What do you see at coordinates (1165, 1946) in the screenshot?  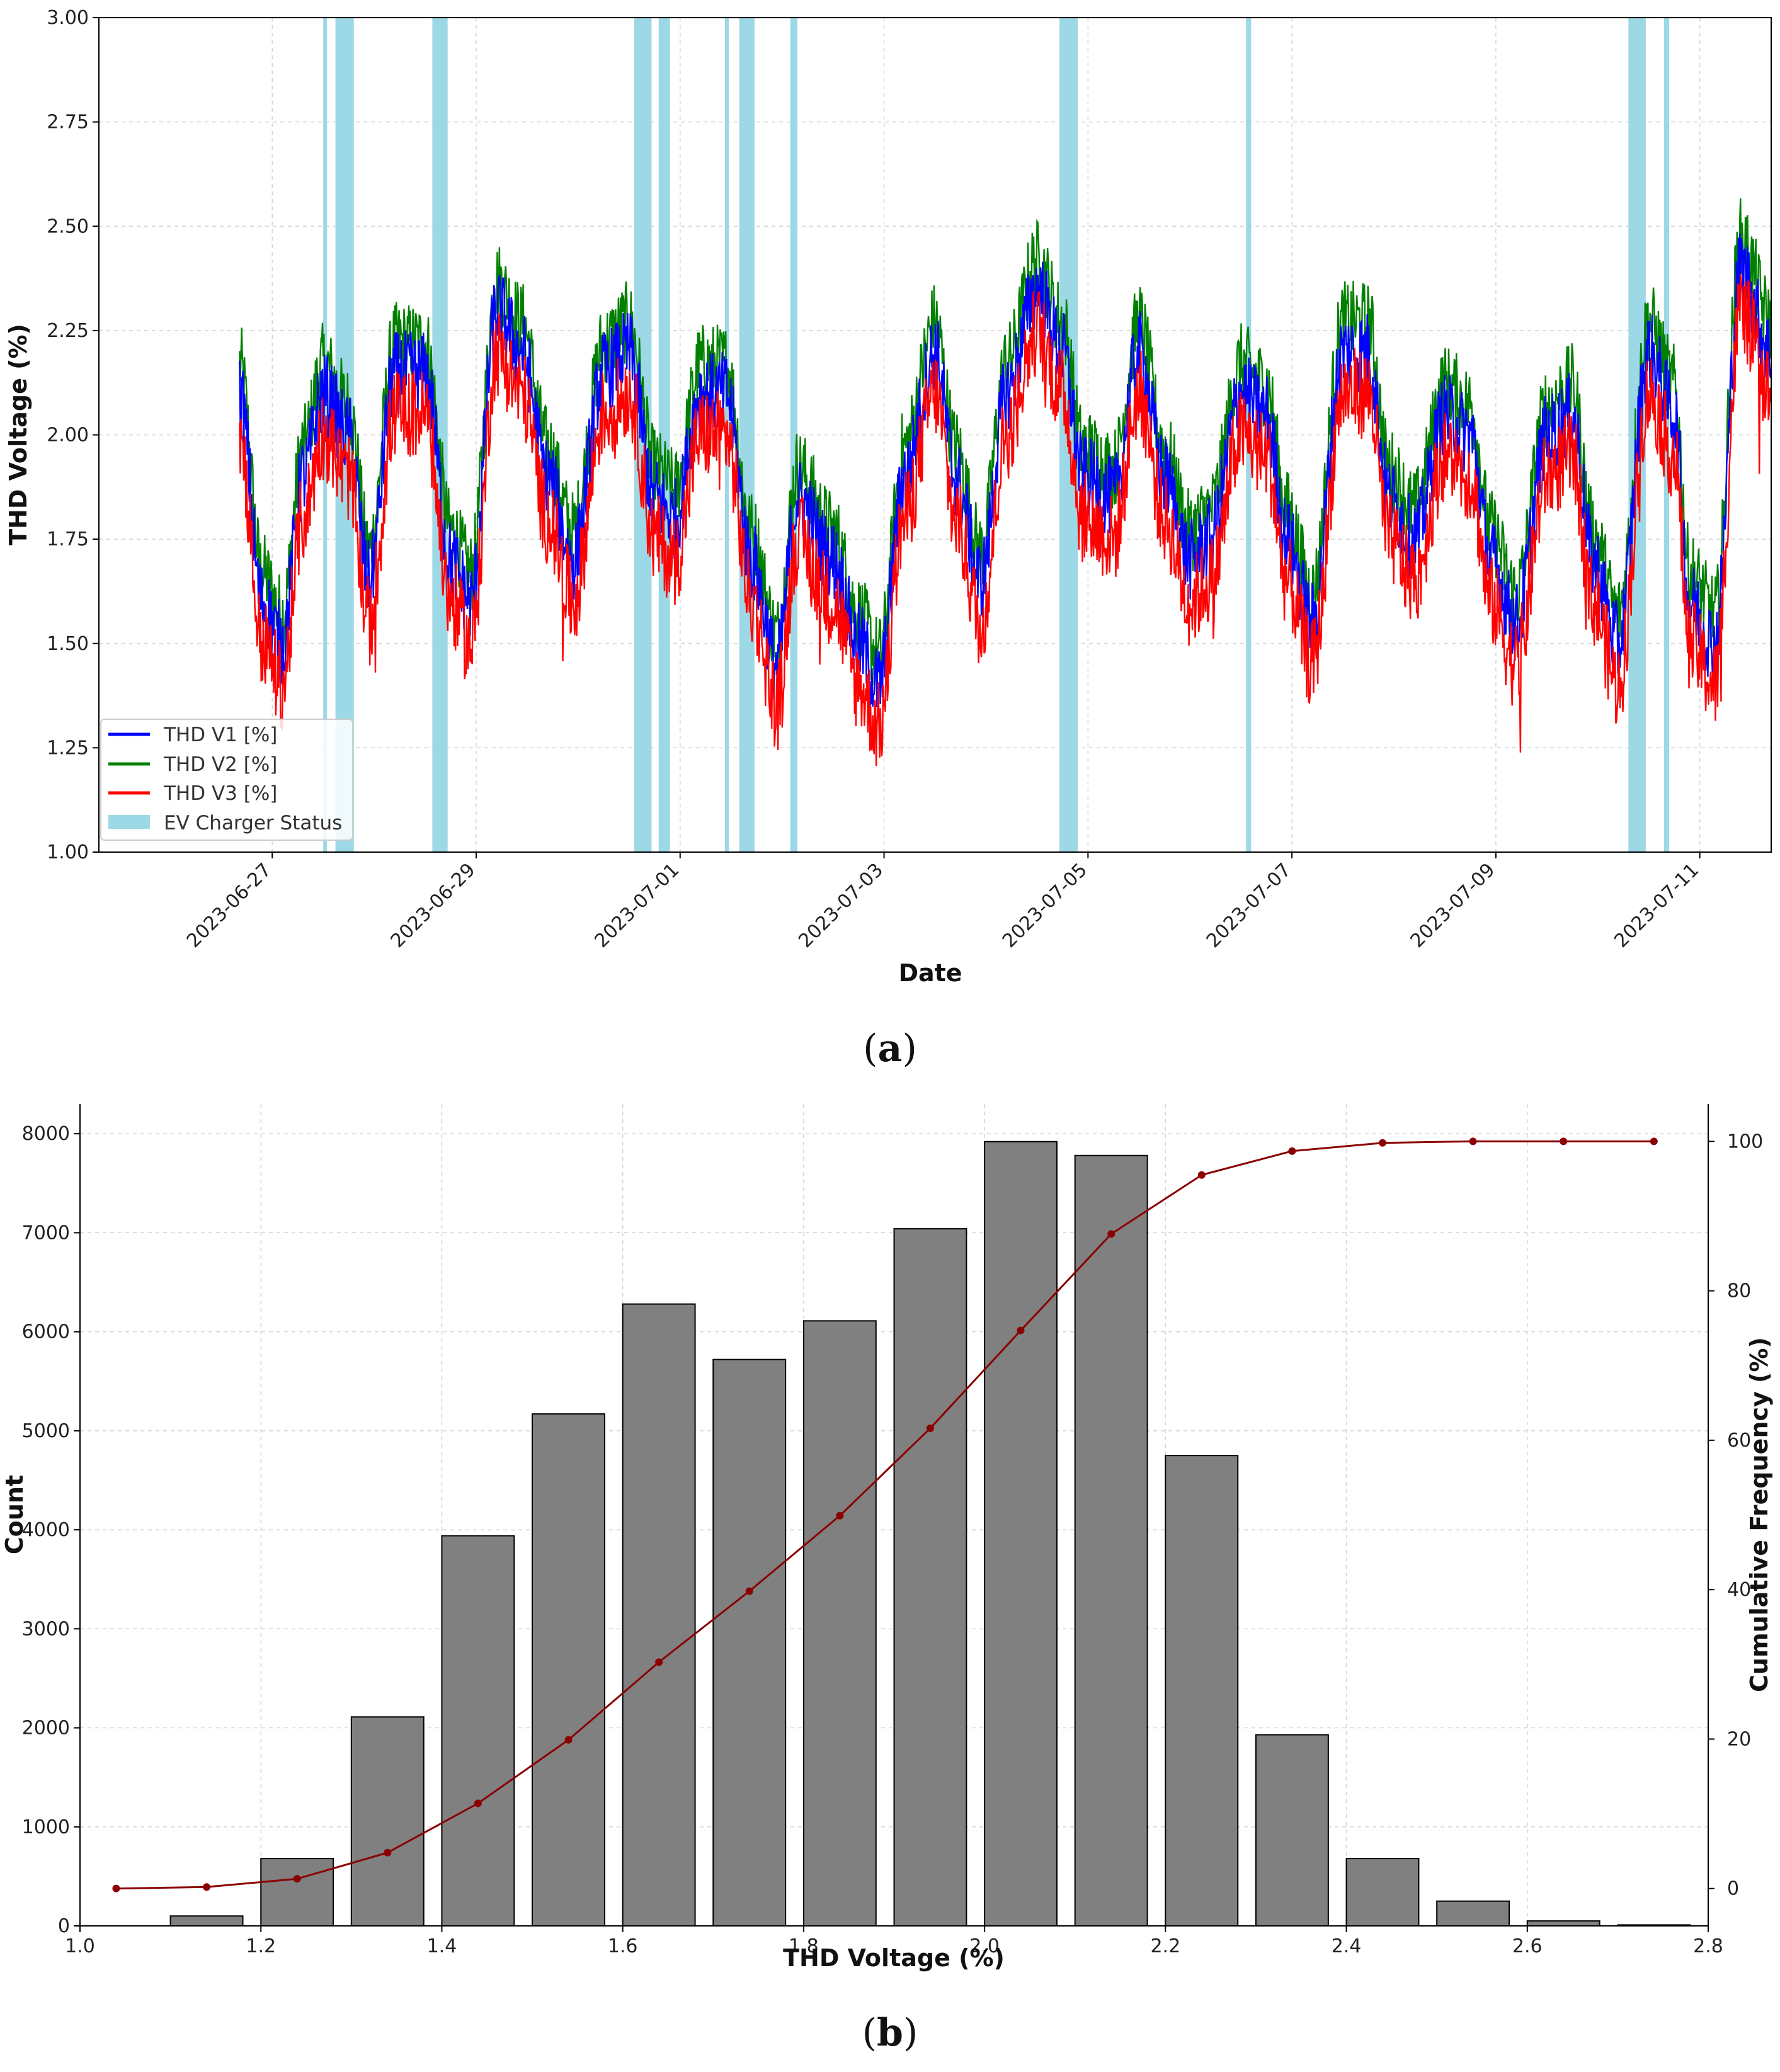 I see `chart-b-x-tick-label: 2.2` at bounding box center [1165, 1946].